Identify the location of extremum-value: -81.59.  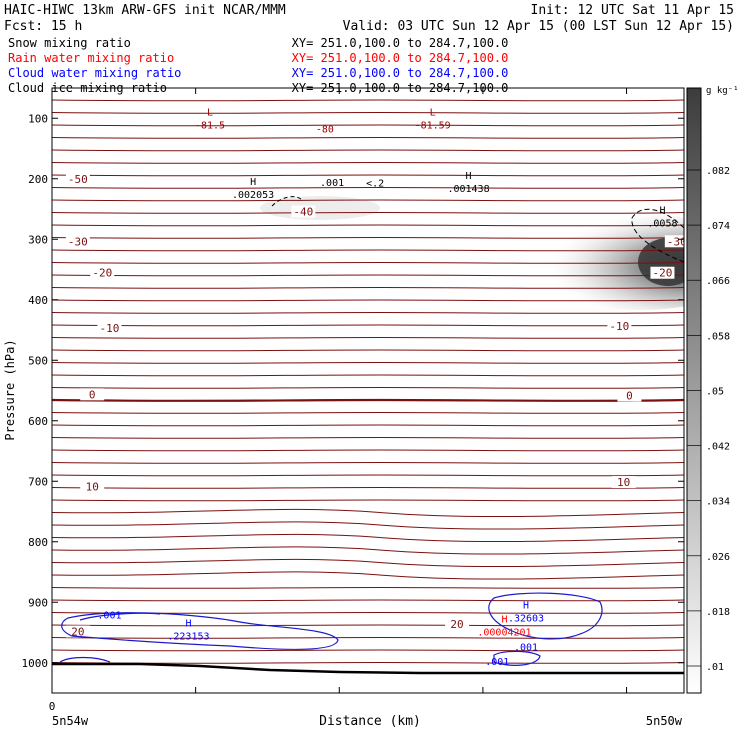
(433, 125).